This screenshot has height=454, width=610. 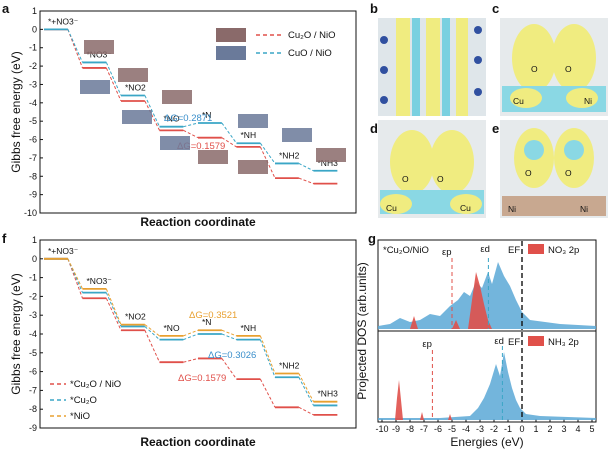 I want to click on ytick-label: -8, so click(x=33, y=409).